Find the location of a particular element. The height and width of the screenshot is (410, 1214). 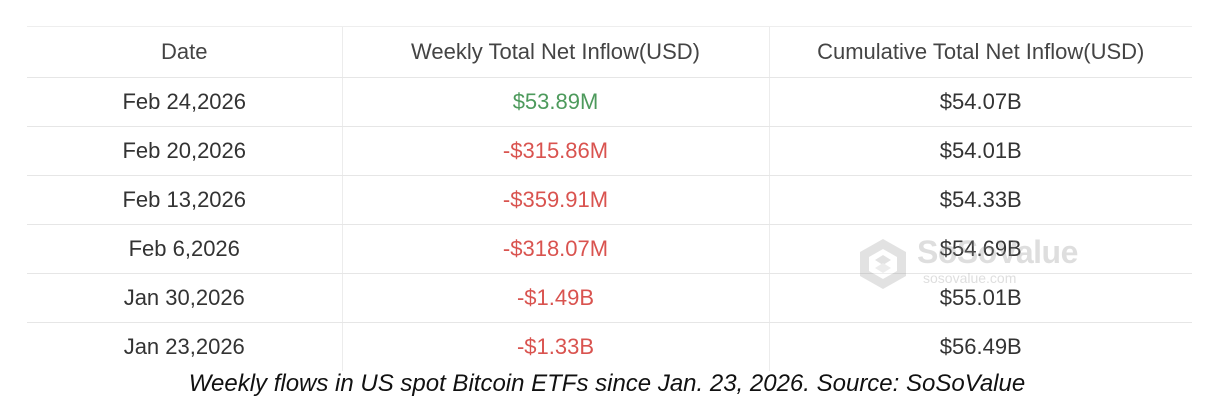

table-row: Feb 24,2026 $53.89M $54.07B is located at coordinates (609, 102).